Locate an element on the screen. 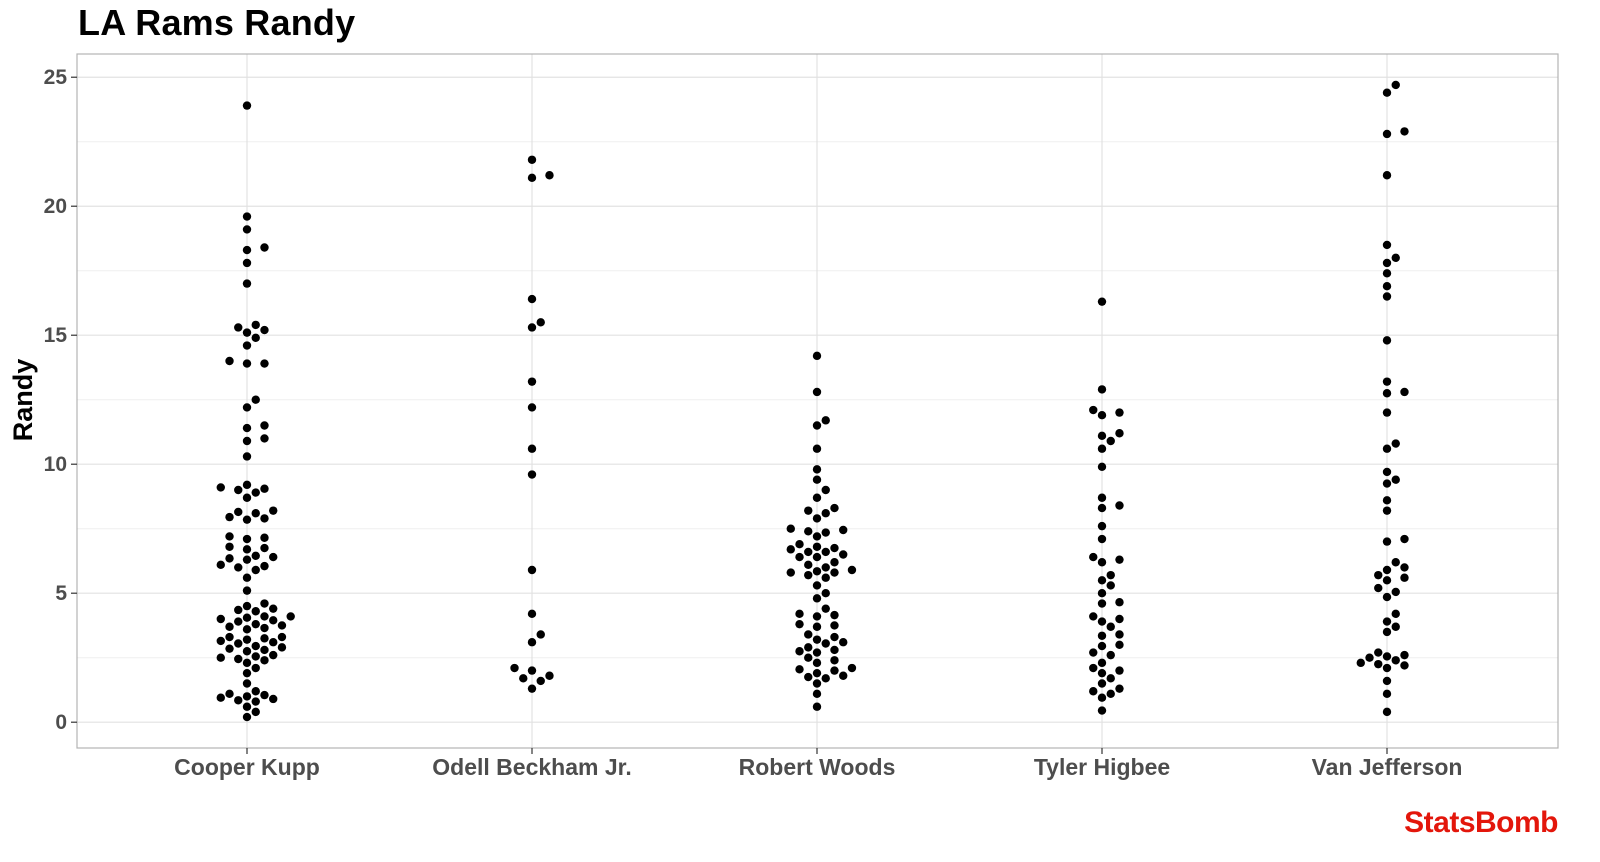 This screenshot has width=1600, height=862. x-tick-label: Odell Beckham Jr. is located at coordinates (531, 767).